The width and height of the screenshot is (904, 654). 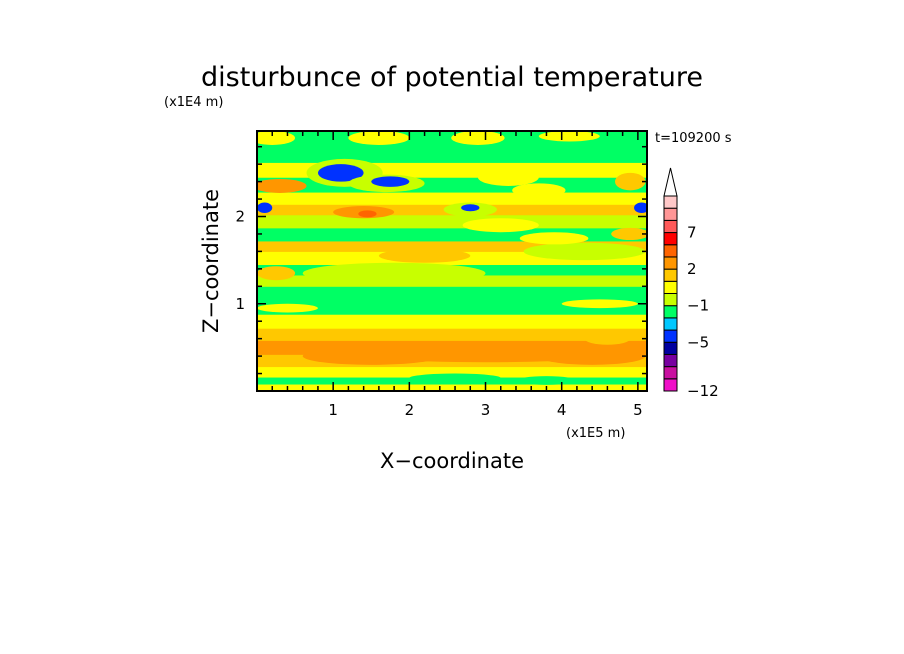 I want to click on x-tick-label-4: 5, so click(x=638, y=410).